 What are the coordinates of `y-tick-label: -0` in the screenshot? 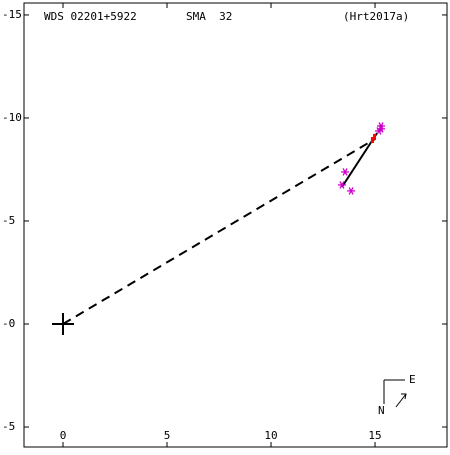 It's located at (8, 323).